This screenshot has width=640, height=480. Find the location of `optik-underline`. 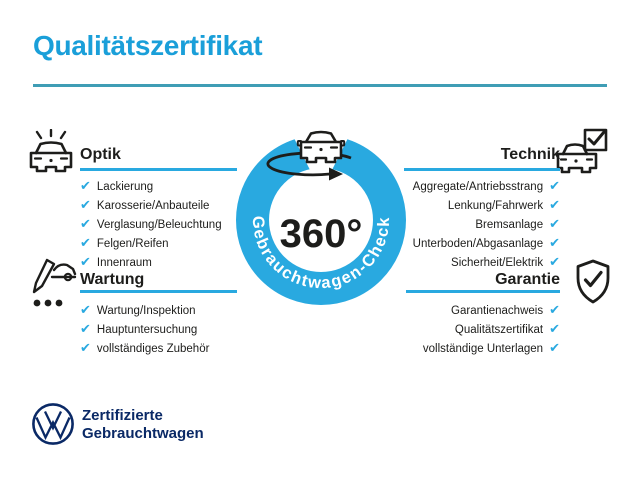

optik-underline is located at coordinates (158, 169).